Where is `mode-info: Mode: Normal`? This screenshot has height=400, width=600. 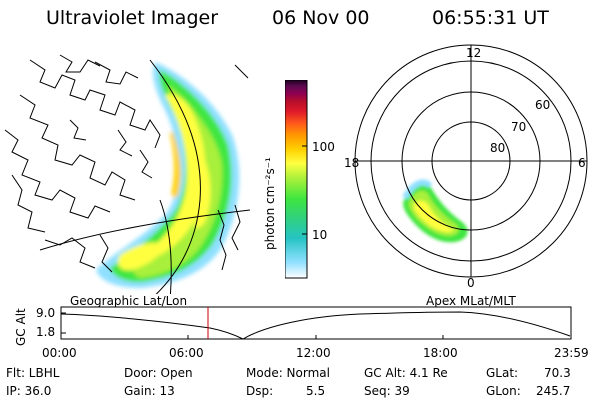 mode-info: Mode: Normal is located at coordinates (288, 373).